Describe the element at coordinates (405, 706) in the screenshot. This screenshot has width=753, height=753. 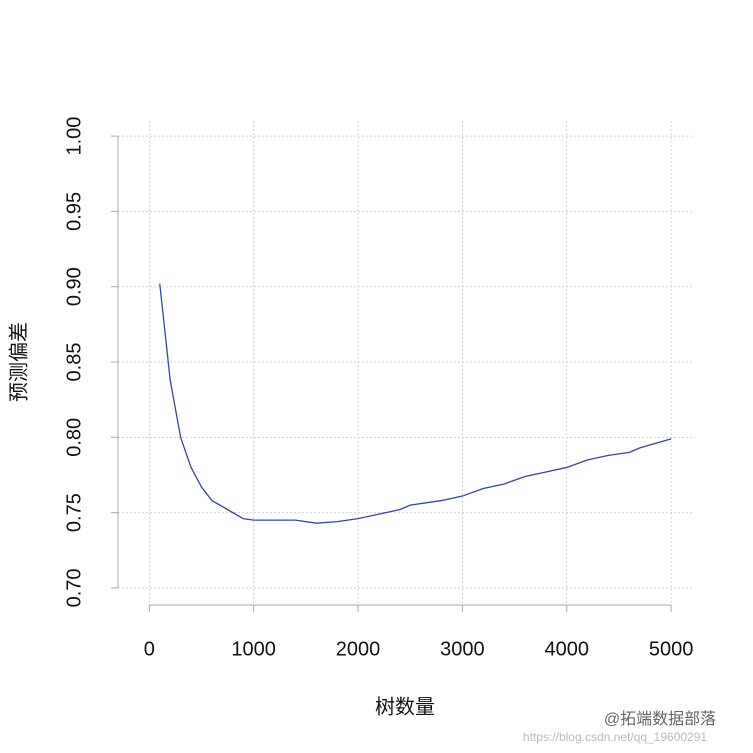
I see `x-axis-title: 树数量` at that location.